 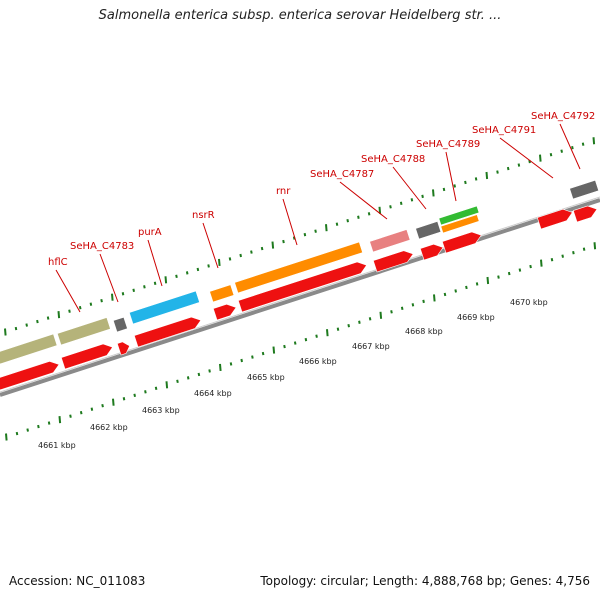 I want to click on kbp-label: 4667 kbp, so click(x=371, y=346).